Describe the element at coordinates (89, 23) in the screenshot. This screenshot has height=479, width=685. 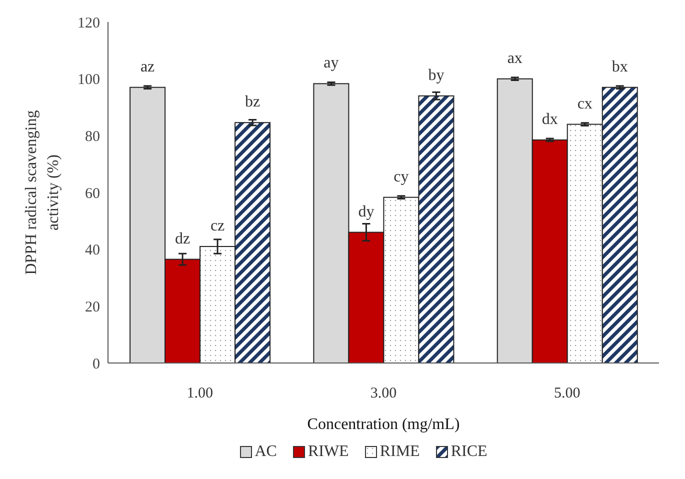
I see `y-tick-label: 120` at that location.